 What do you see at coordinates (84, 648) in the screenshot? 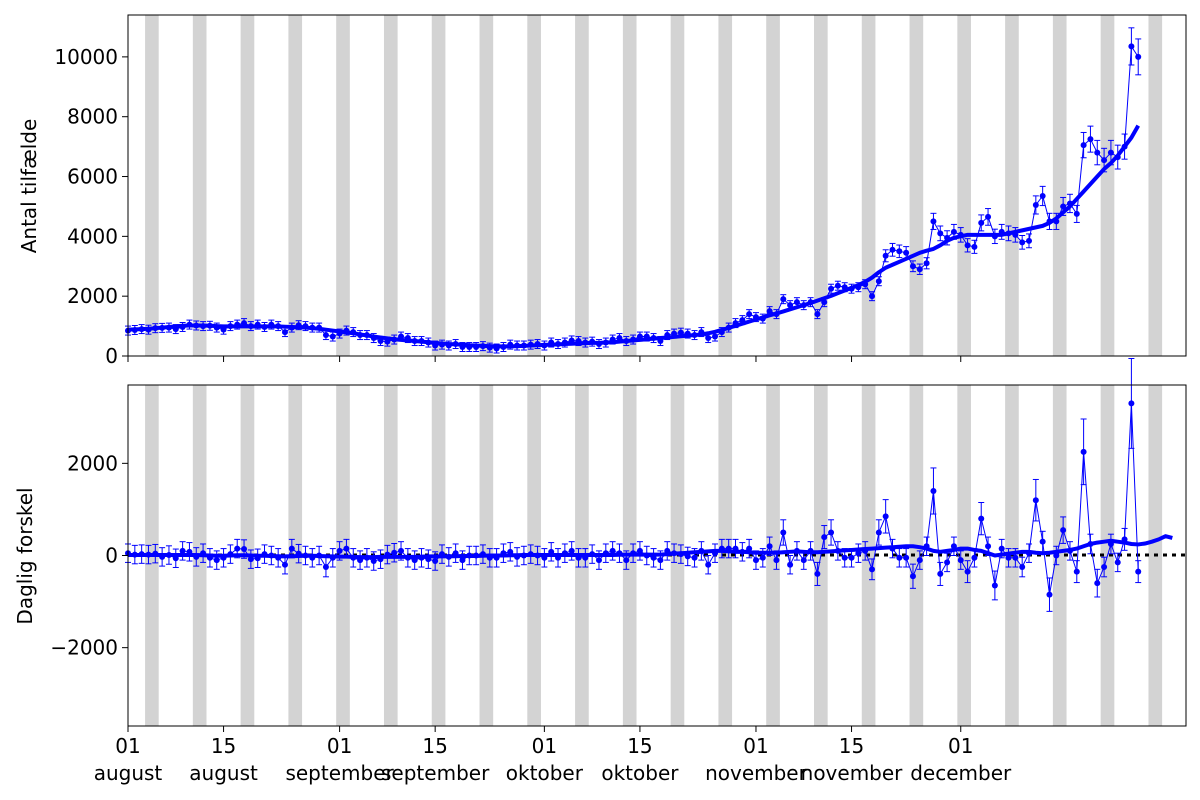
I see `y-tick-label: −2000` at bounding box center [84, 648].